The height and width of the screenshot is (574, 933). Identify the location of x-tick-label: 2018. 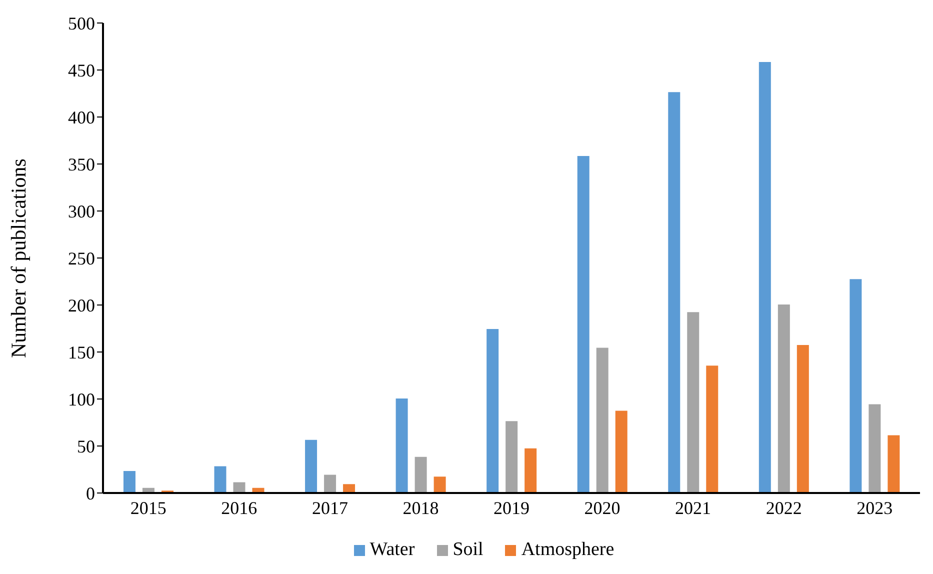
(420, 508).